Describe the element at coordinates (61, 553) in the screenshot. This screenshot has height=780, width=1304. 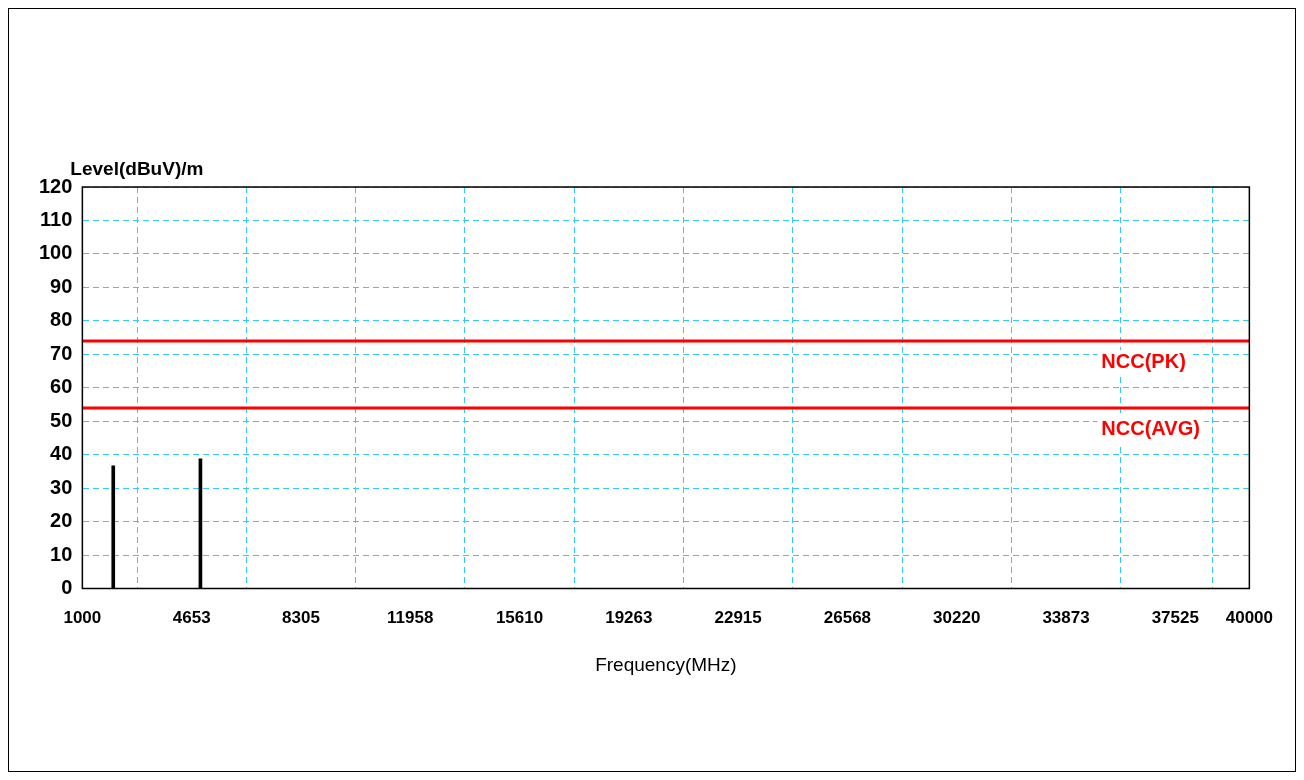
I see `y-tick-label: 10` at that location.